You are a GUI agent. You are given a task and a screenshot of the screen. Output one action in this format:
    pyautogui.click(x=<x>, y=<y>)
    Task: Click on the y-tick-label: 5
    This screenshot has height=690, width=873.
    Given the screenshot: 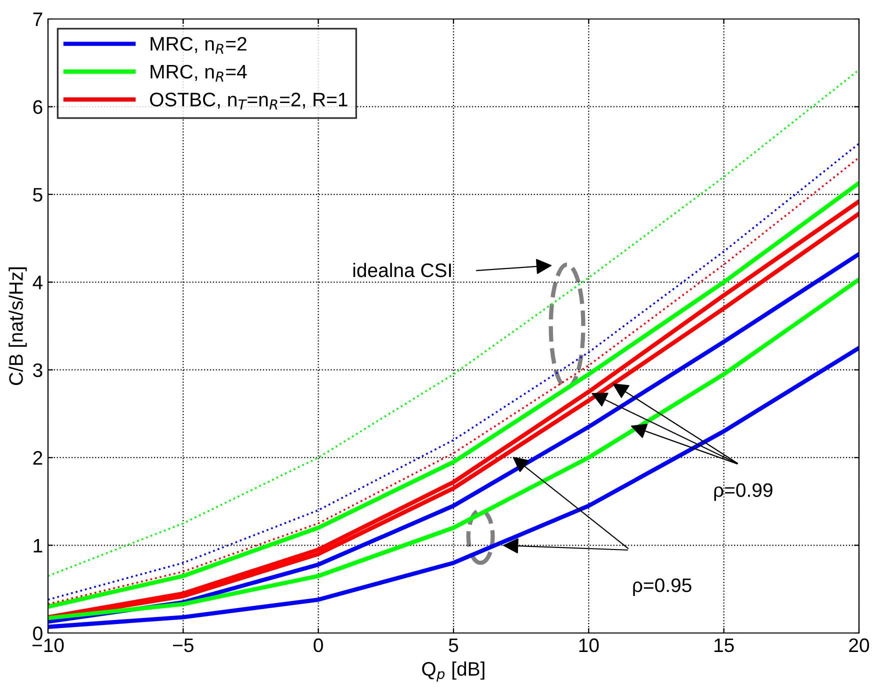 What is the action you would take?
    pyautogui.click(x=37, y=195)
    